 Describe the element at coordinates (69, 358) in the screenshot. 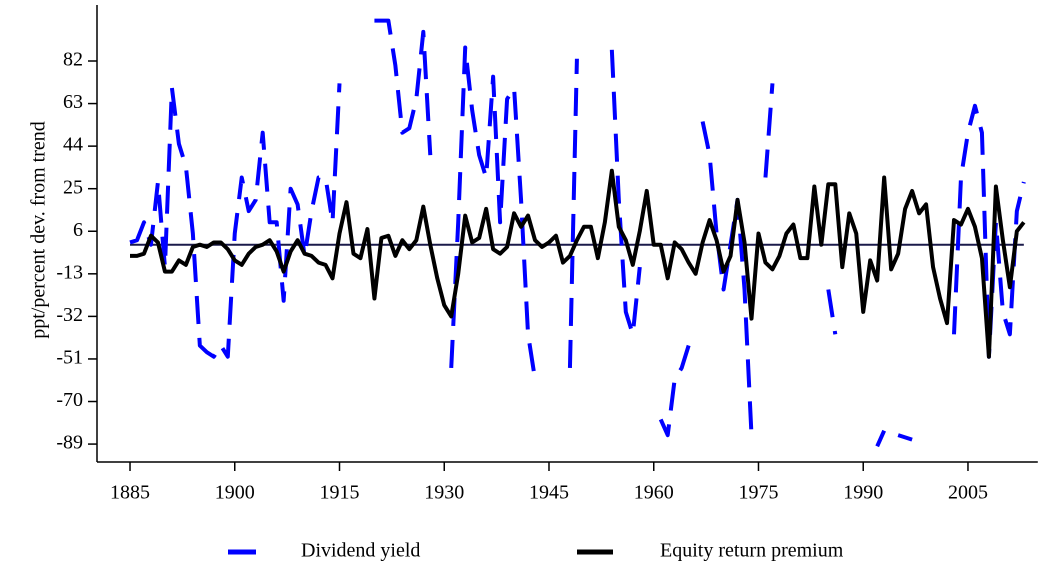

I see `y-tick-label: -51` at that location.